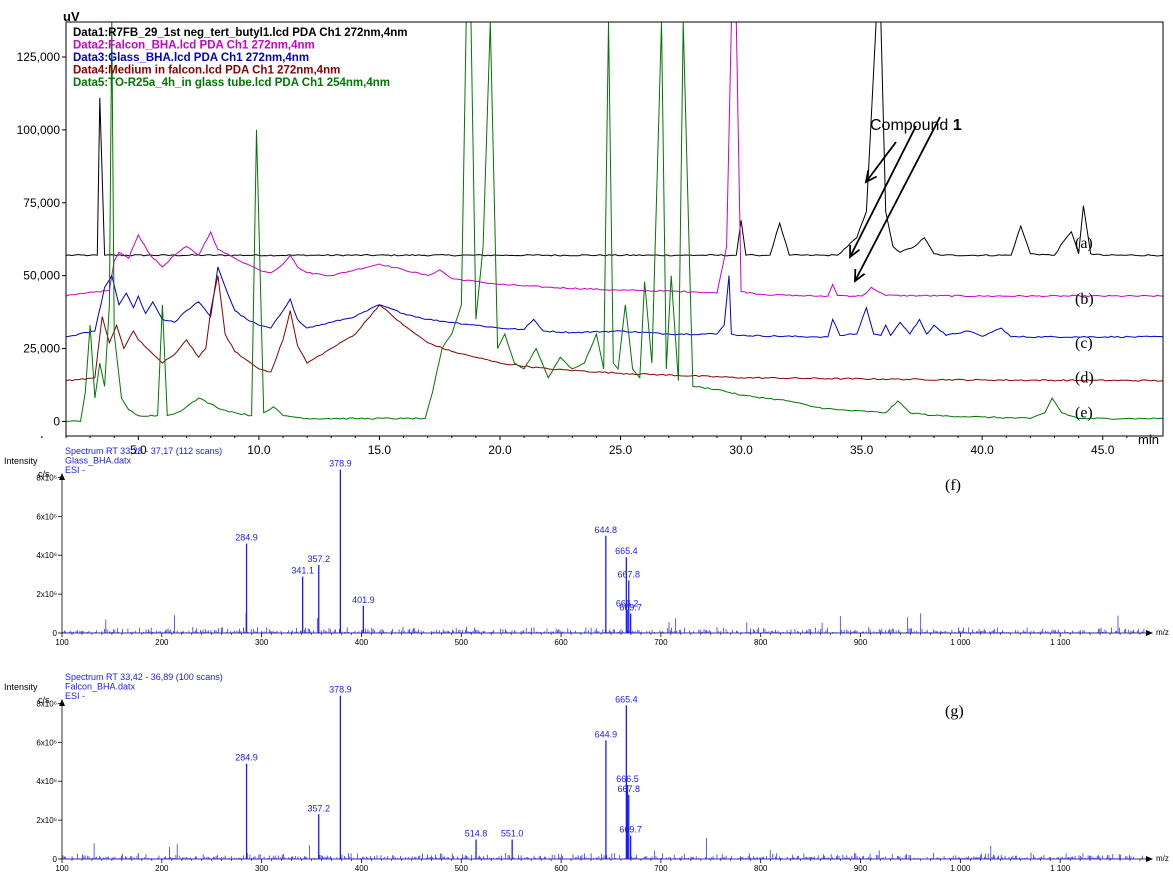  Describe the element at coordinates (627, 604) in the screenshot. I see `ms-peak-label: 666.2` at that location.